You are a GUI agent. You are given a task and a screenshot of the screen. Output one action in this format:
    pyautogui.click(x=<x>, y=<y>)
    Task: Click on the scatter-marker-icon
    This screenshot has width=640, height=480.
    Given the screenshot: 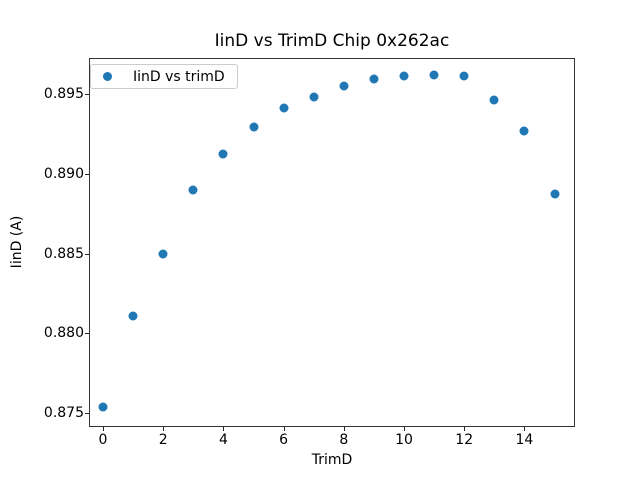 What is the action you would take?
    pyautogui.click(x=107, y=76)
    